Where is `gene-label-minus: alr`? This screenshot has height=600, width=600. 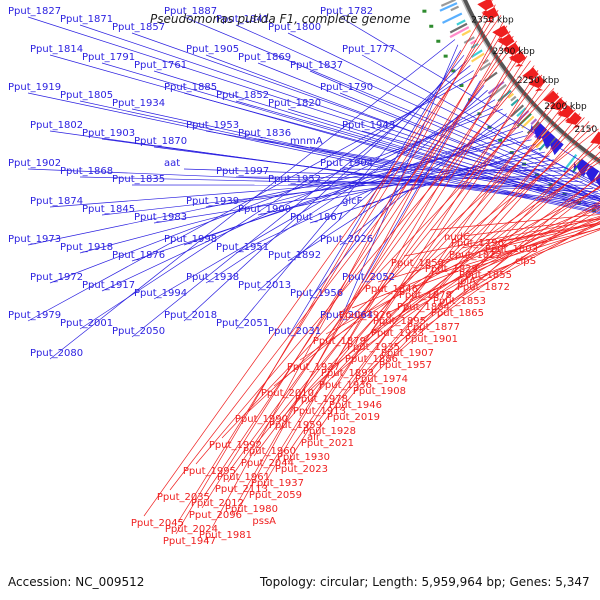
gene-label-minus: alr is located at coordinates (314, 437).